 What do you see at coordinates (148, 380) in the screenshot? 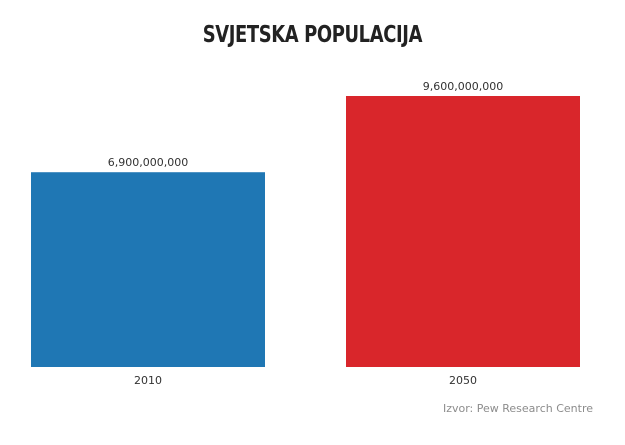
I see `category-label-2010: 2010` at bounding box center [148, 380].